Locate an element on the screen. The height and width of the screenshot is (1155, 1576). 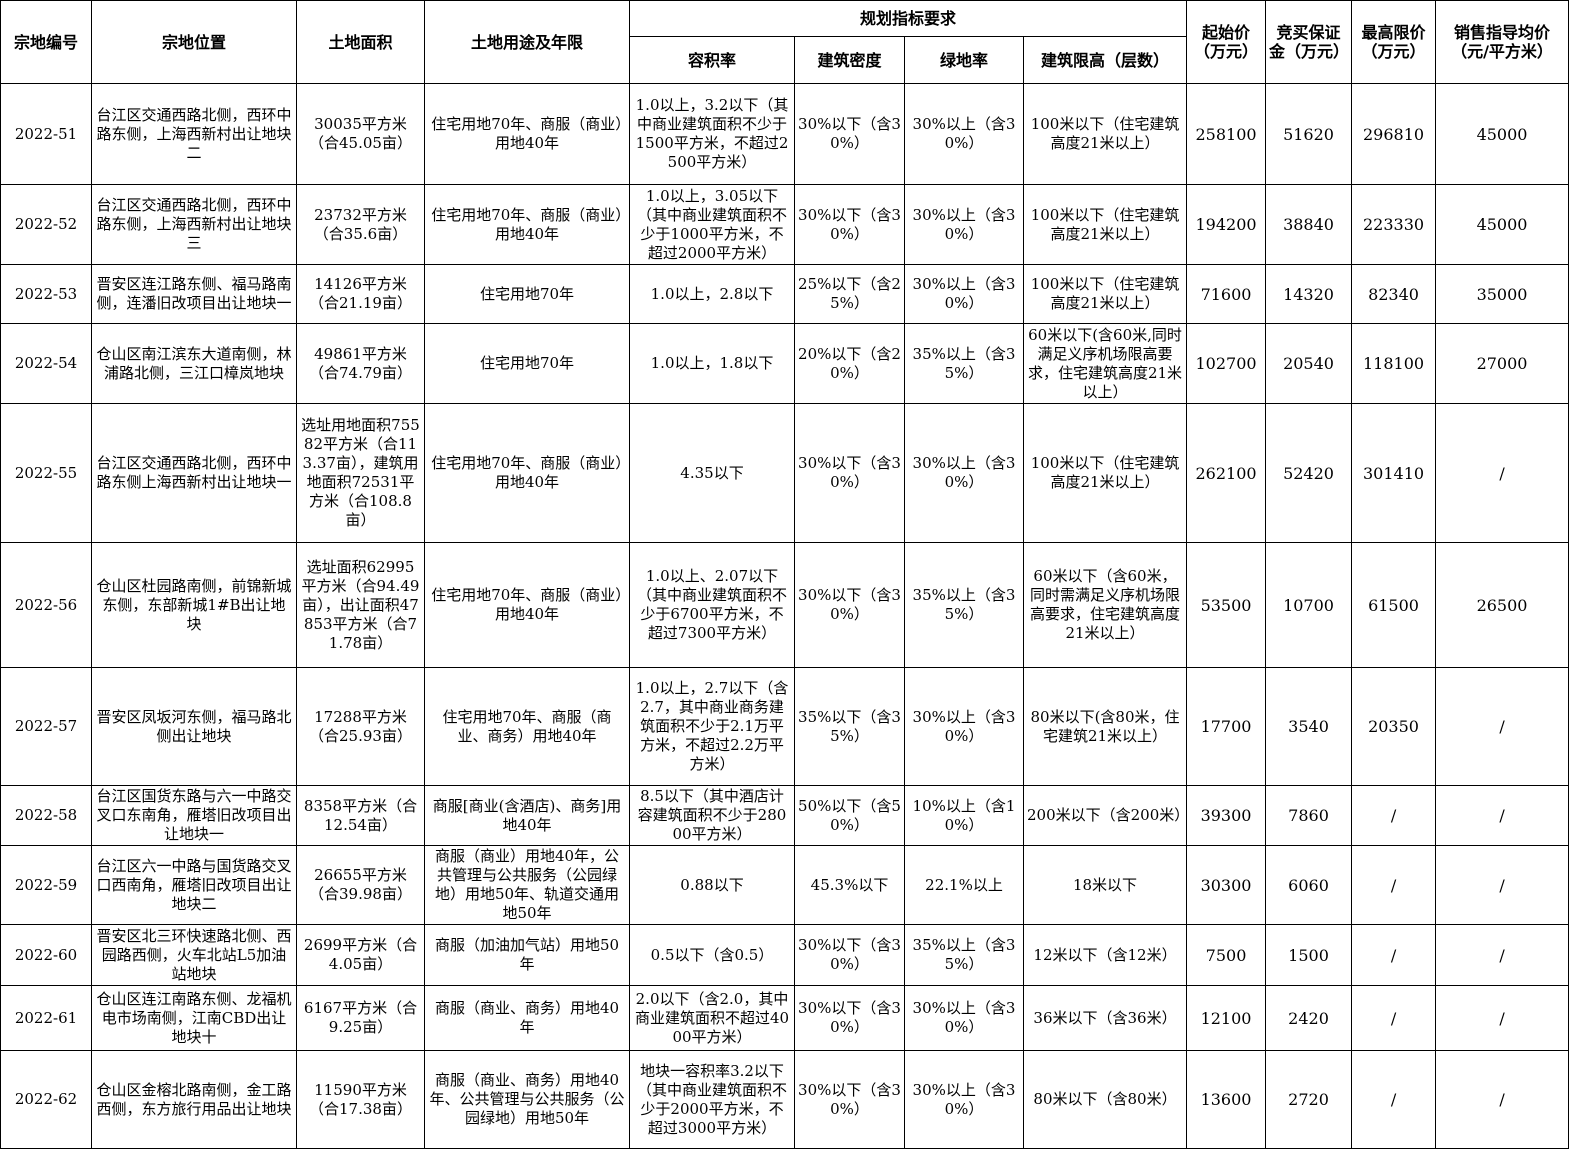
cell-max-price: 301410 is located at coordinates (1394, 473).